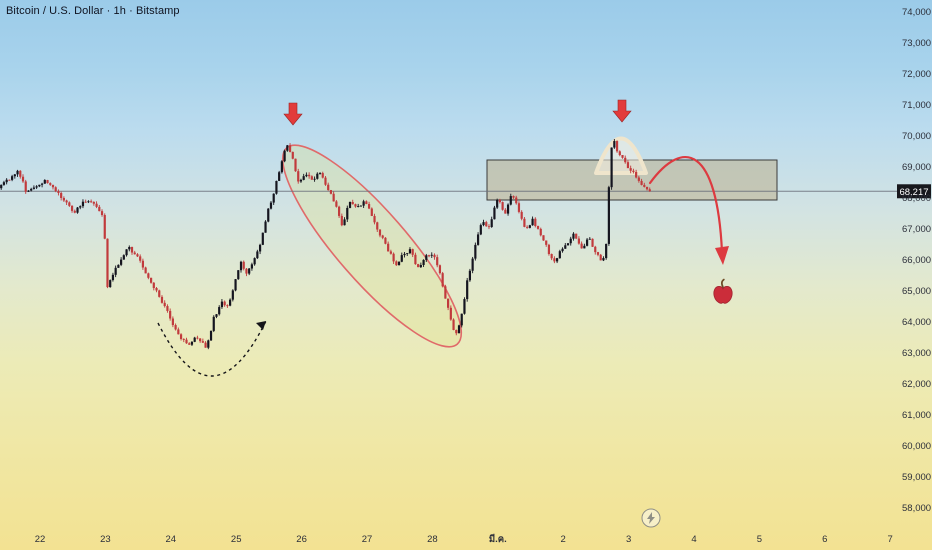 Image resolution: width=932 pixels, height=550 pixels. Describe the element at coordinates (367, 539) in the screenshot. I see `time-tick-label: 27` at that location.